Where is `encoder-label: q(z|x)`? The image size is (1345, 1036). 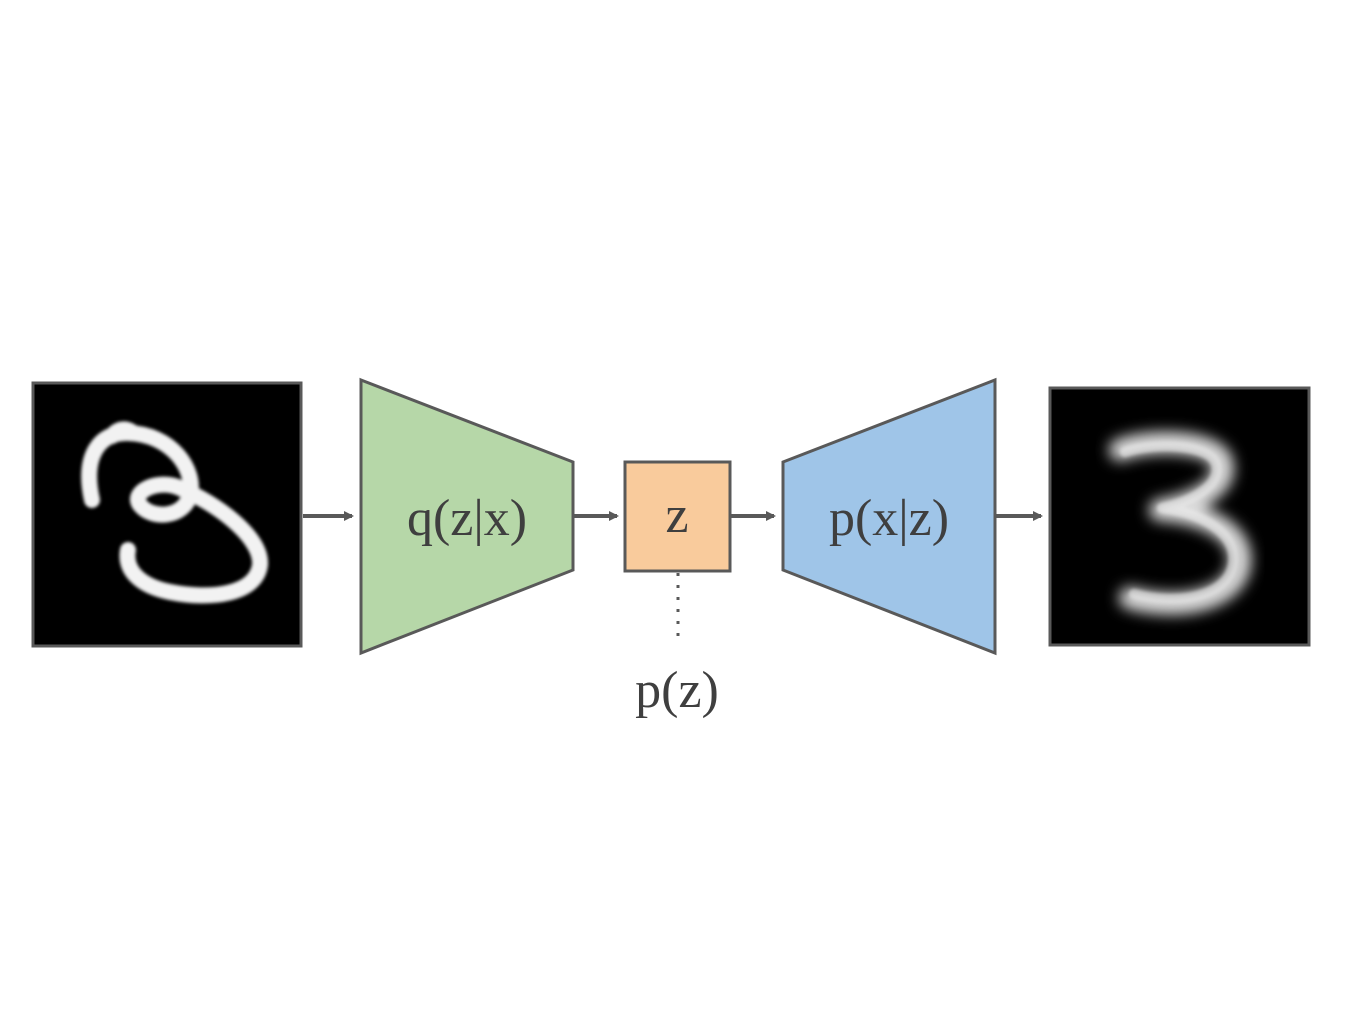 encoder-label: q(z|x) is located at coordinates (467, 518).